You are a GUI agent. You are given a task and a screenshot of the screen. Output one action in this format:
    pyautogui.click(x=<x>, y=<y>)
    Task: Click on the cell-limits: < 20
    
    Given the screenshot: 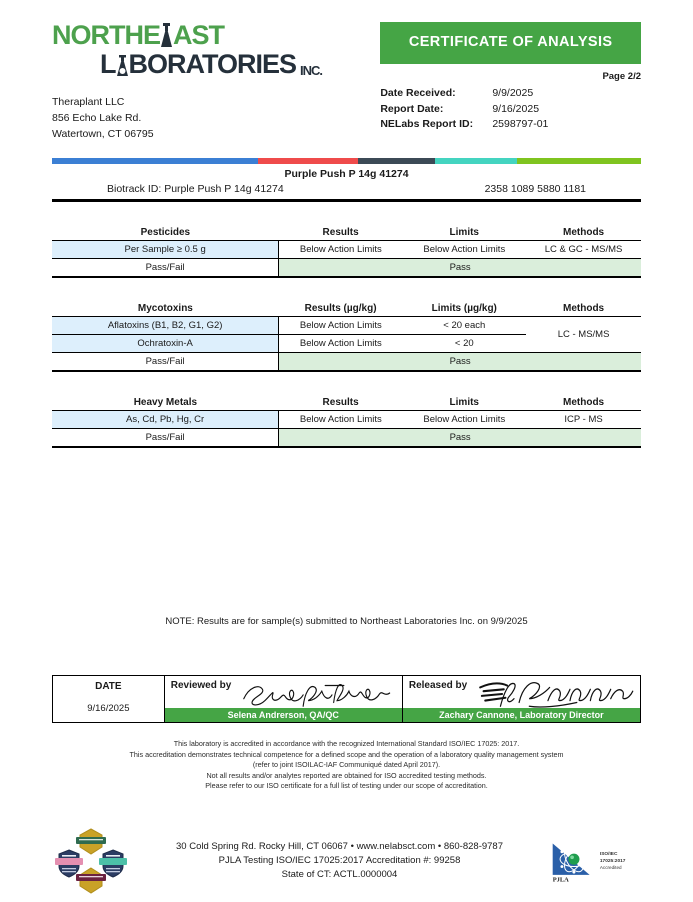 What is the action you would take?
    pyautogui.click(x=464, y=343)
    